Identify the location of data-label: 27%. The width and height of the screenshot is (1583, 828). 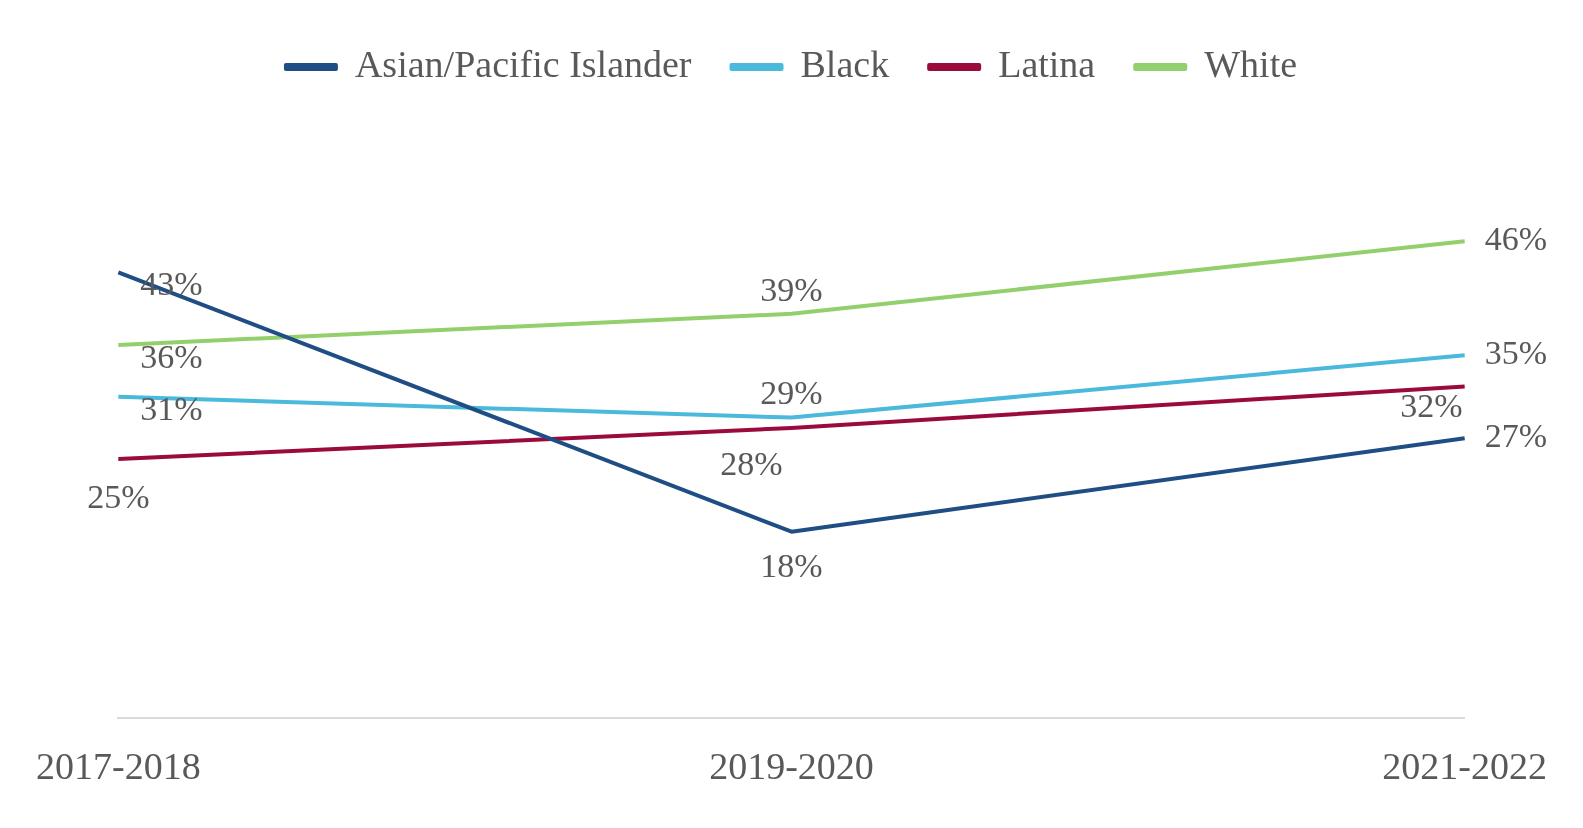
(1515, 436).